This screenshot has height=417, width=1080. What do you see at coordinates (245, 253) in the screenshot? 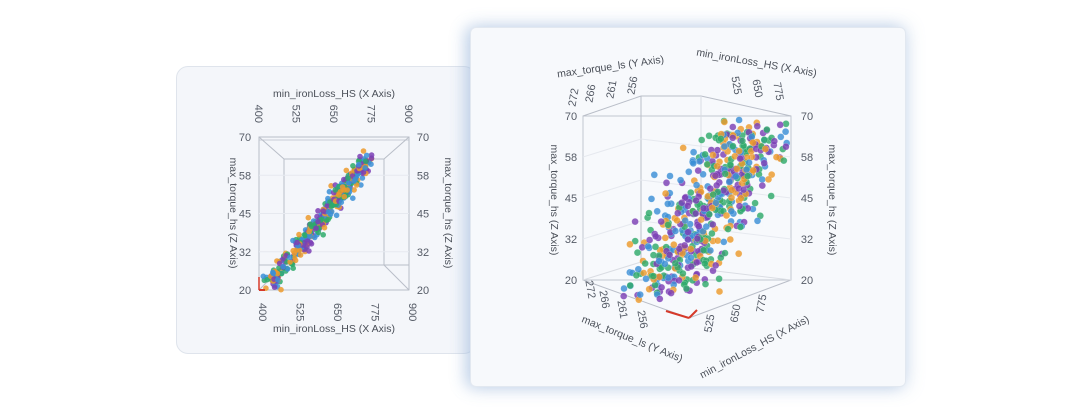
I see `z-tick-left: 32` at bounding box center [245, 253].